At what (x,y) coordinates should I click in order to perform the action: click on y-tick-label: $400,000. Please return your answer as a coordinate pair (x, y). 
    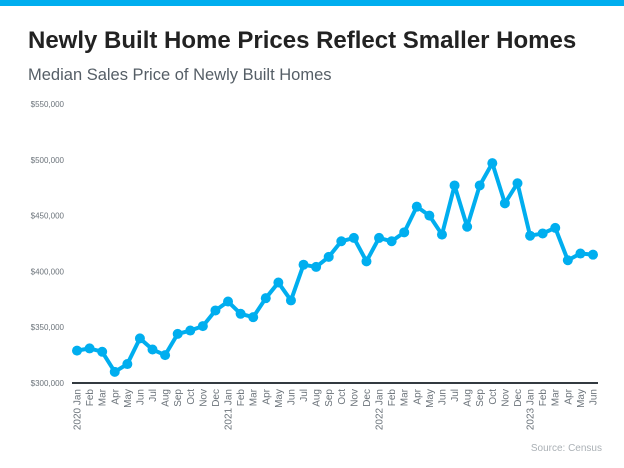
    Looking at the image, I should click on (48, 271).